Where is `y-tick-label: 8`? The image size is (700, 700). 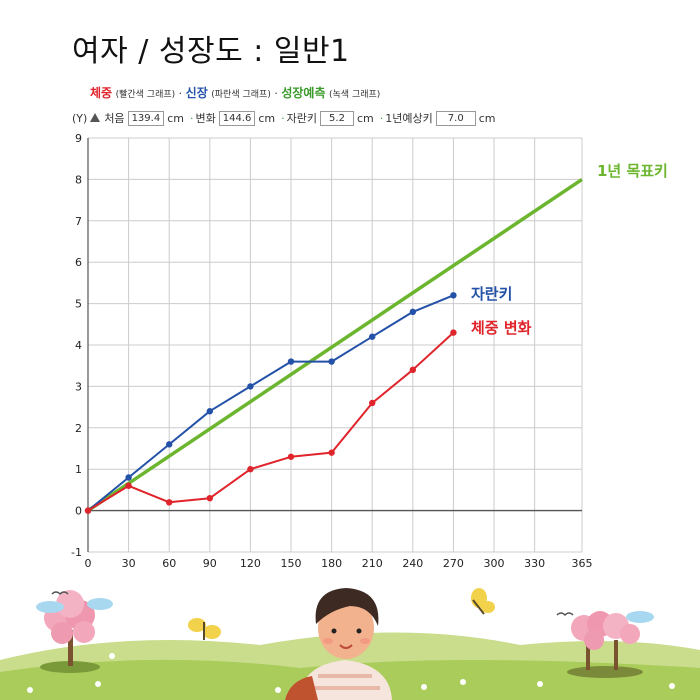
y-tick-label: 8 is located at coordinates (78, 179).